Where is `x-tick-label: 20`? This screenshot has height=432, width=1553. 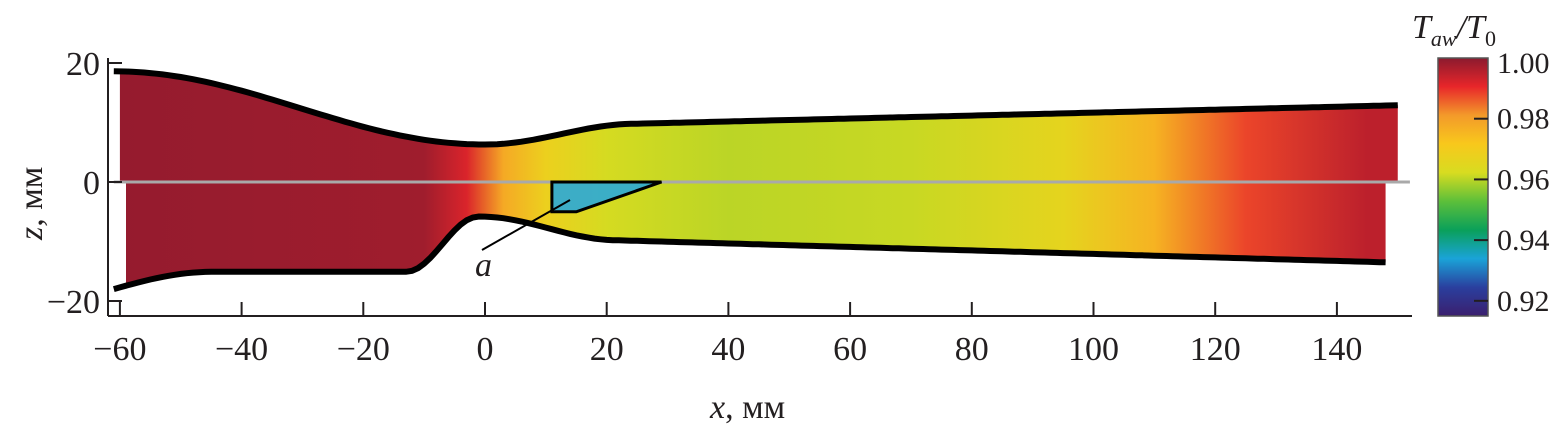
x-tick-label: 20 is located at coordinates (607, 349).